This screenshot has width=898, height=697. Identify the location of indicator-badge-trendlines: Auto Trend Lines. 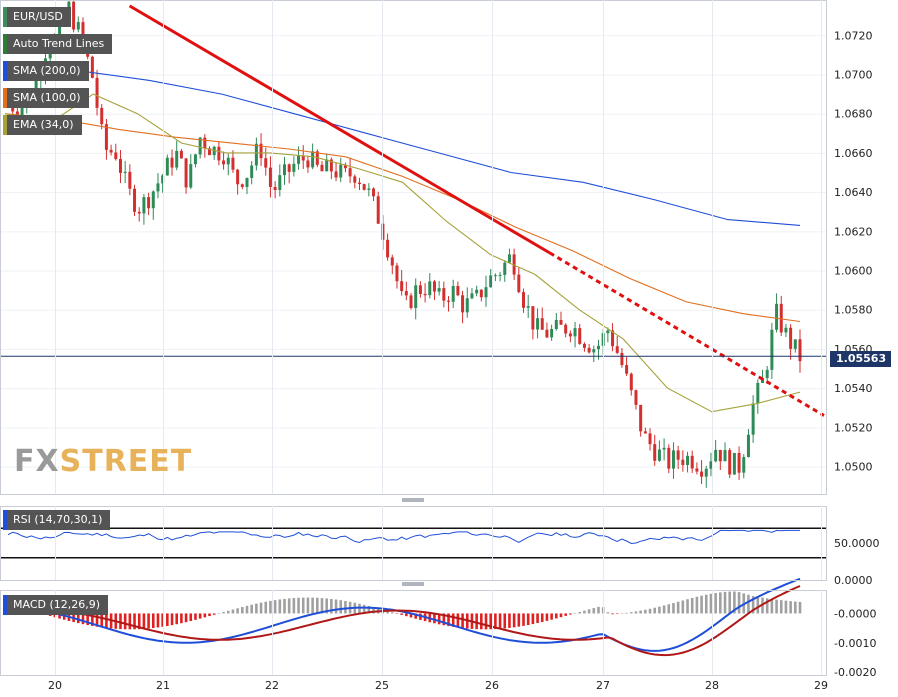
(58, 44).